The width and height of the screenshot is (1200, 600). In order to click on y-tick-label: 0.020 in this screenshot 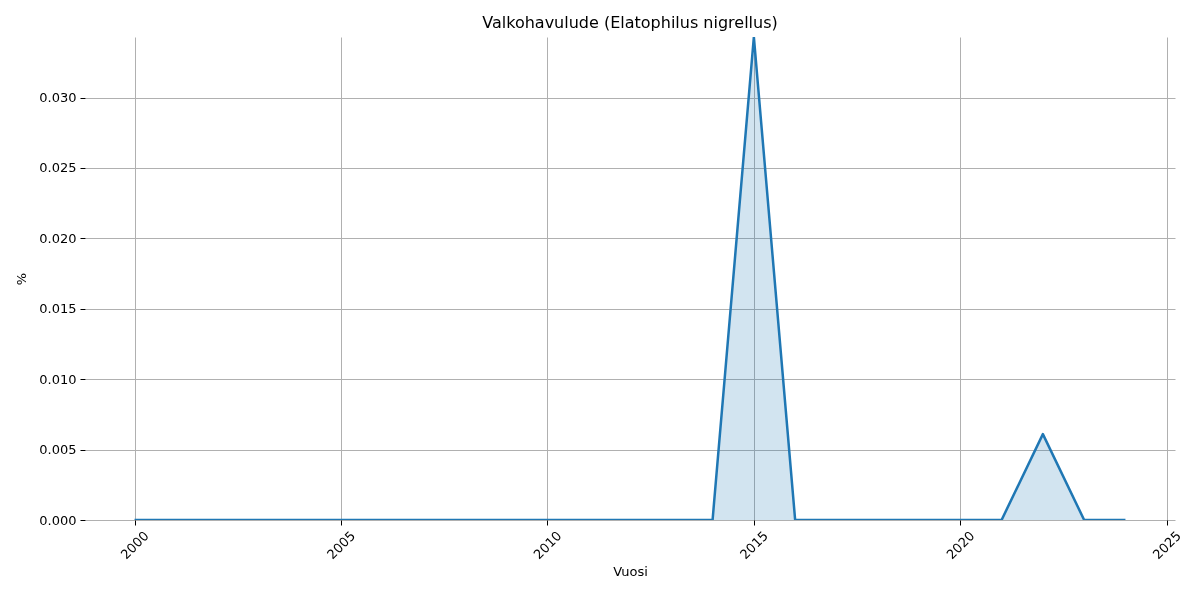, I will do `click(58, 238)`.